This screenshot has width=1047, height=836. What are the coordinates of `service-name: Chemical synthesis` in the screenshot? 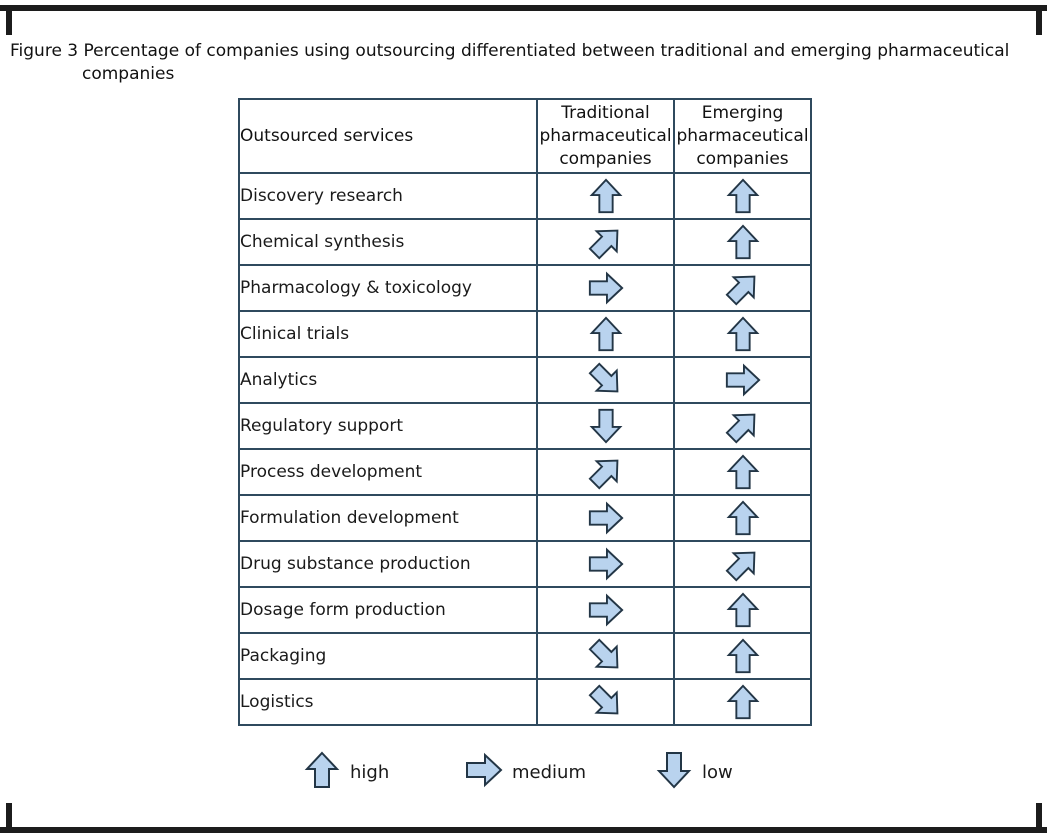 It's located at (388, 242).